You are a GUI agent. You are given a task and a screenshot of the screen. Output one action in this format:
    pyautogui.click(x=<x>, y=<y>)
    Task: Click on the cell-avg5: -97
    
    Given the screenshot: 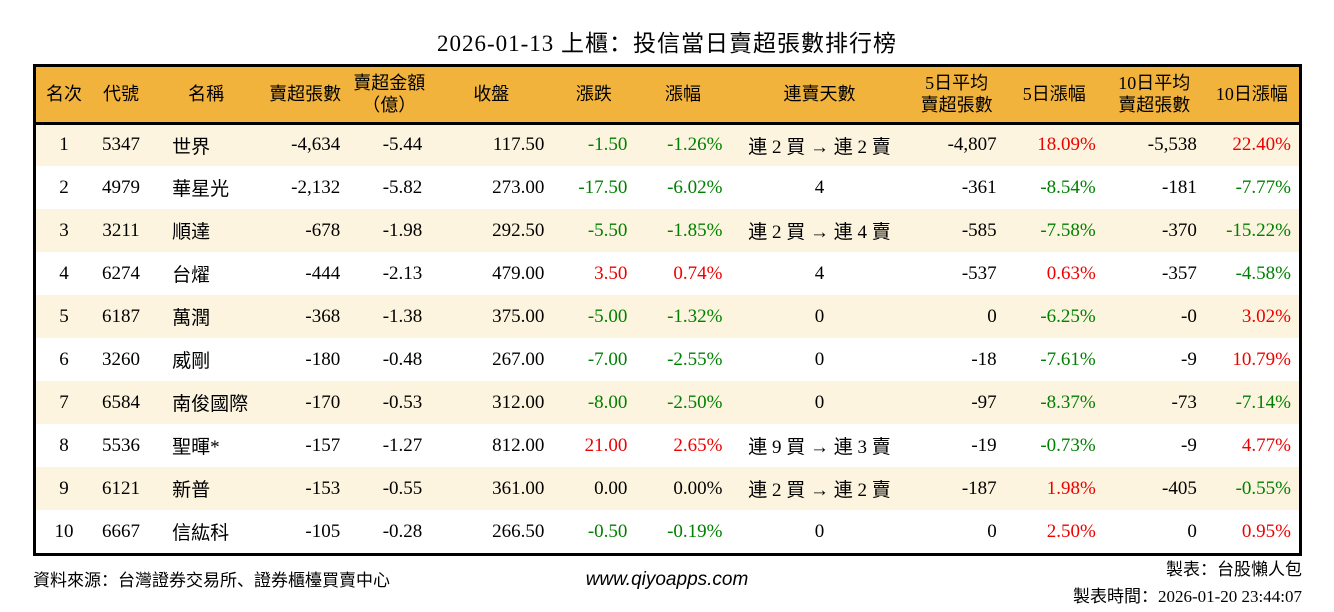 What is the action you would take?
    pyautogui.click(x=984, y=402)
    